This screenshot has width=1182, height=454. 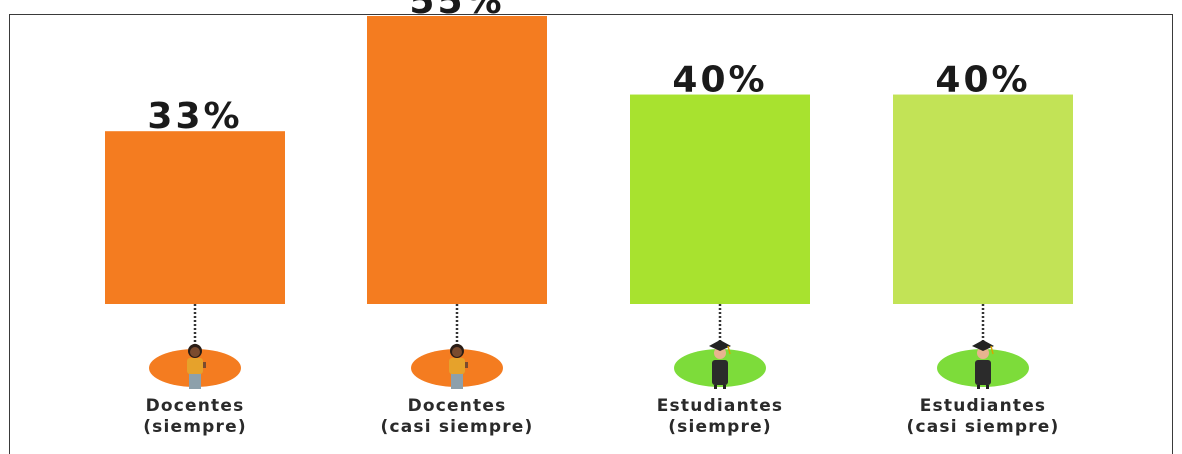 What do you see at coordinates (194, 116) in the screenshot?
I see `value-label: 33%` at bounding box center [194, 116].